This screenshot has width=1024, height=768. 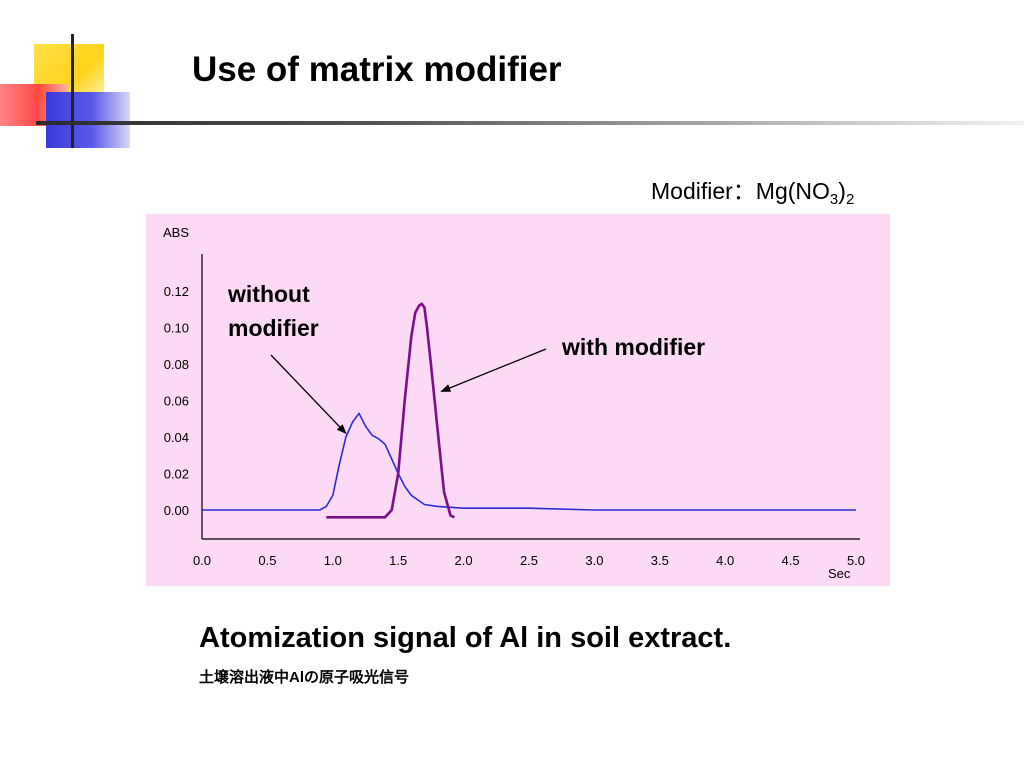 I want to click on modifier-label: Modifier：Mg(NO3)2, so click(x=752, y=190).